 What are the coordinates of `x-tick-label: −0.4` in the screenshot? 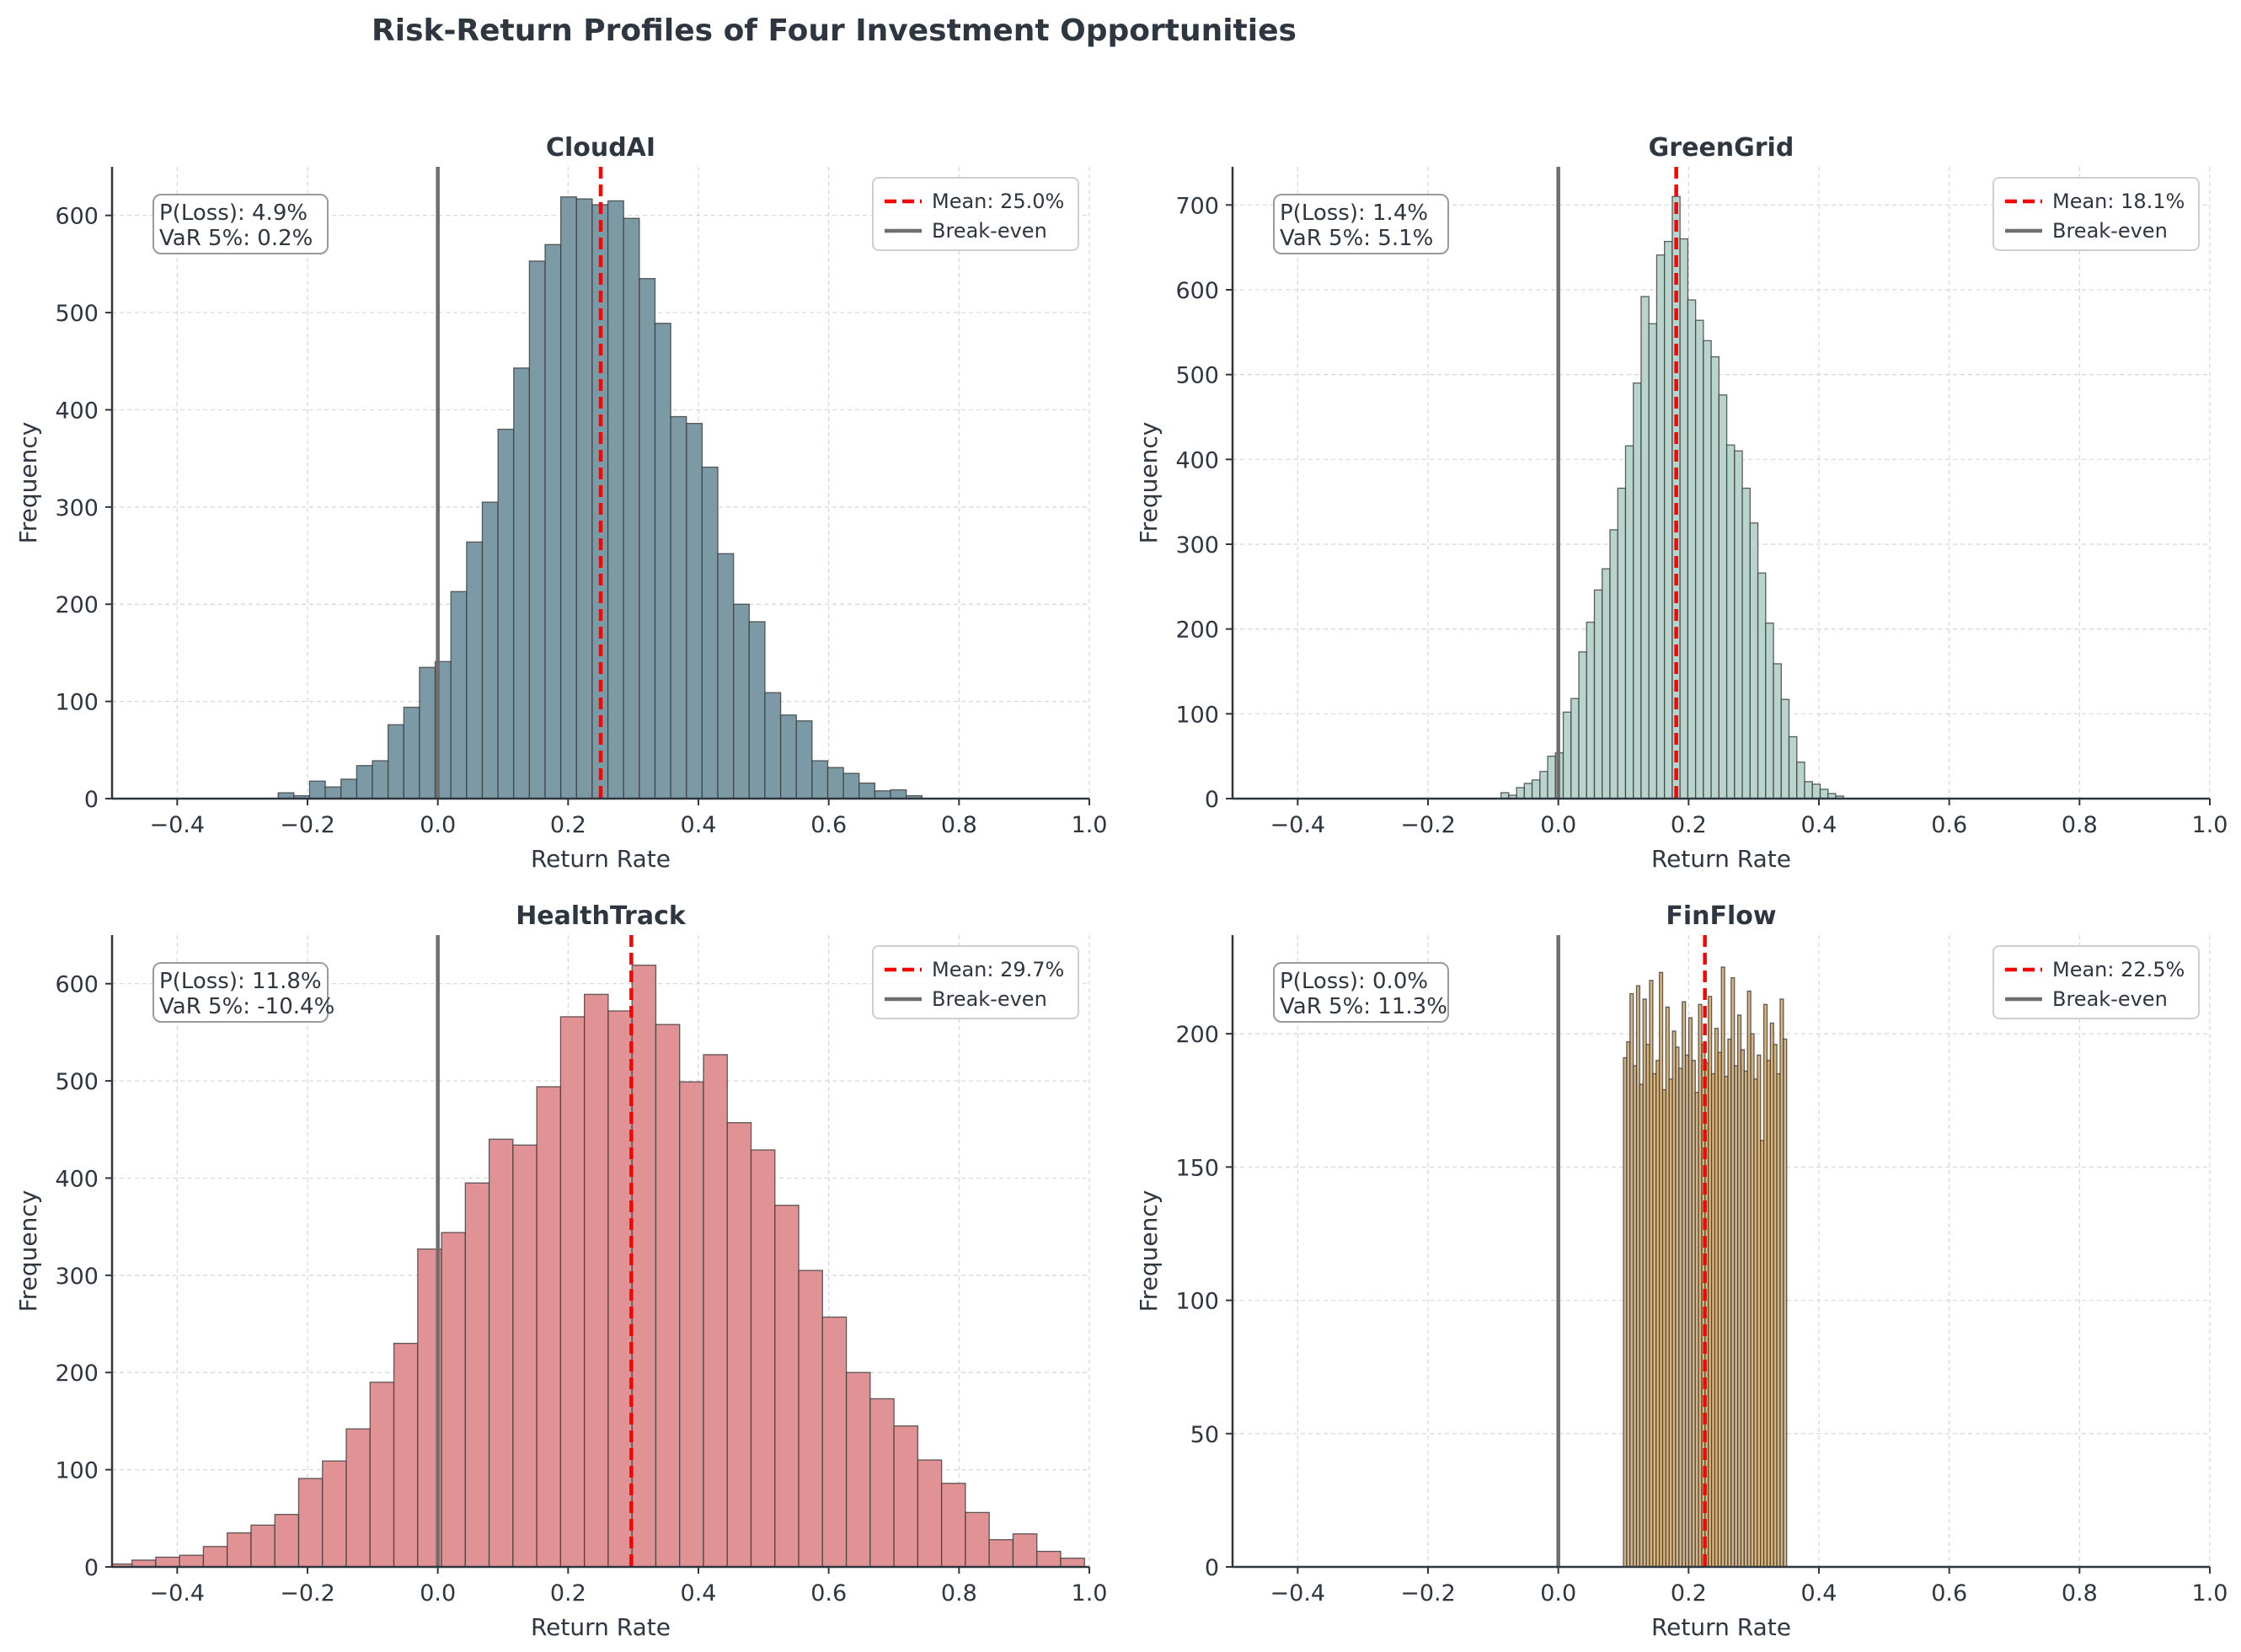 It's located at (1298, 1593).